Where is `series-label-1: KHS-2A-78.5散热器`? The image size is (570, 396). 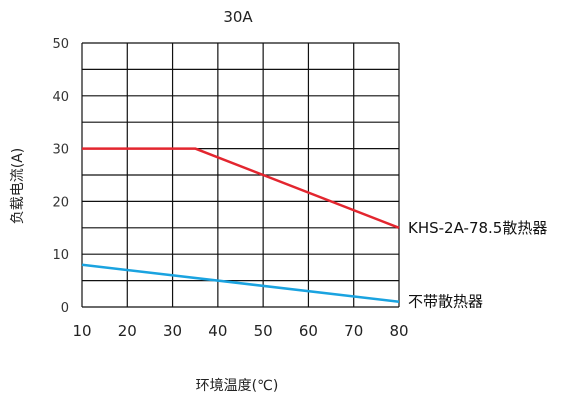
series-label-1: KHS-2A-78.5散热器 is located at coordinates (477, 228).